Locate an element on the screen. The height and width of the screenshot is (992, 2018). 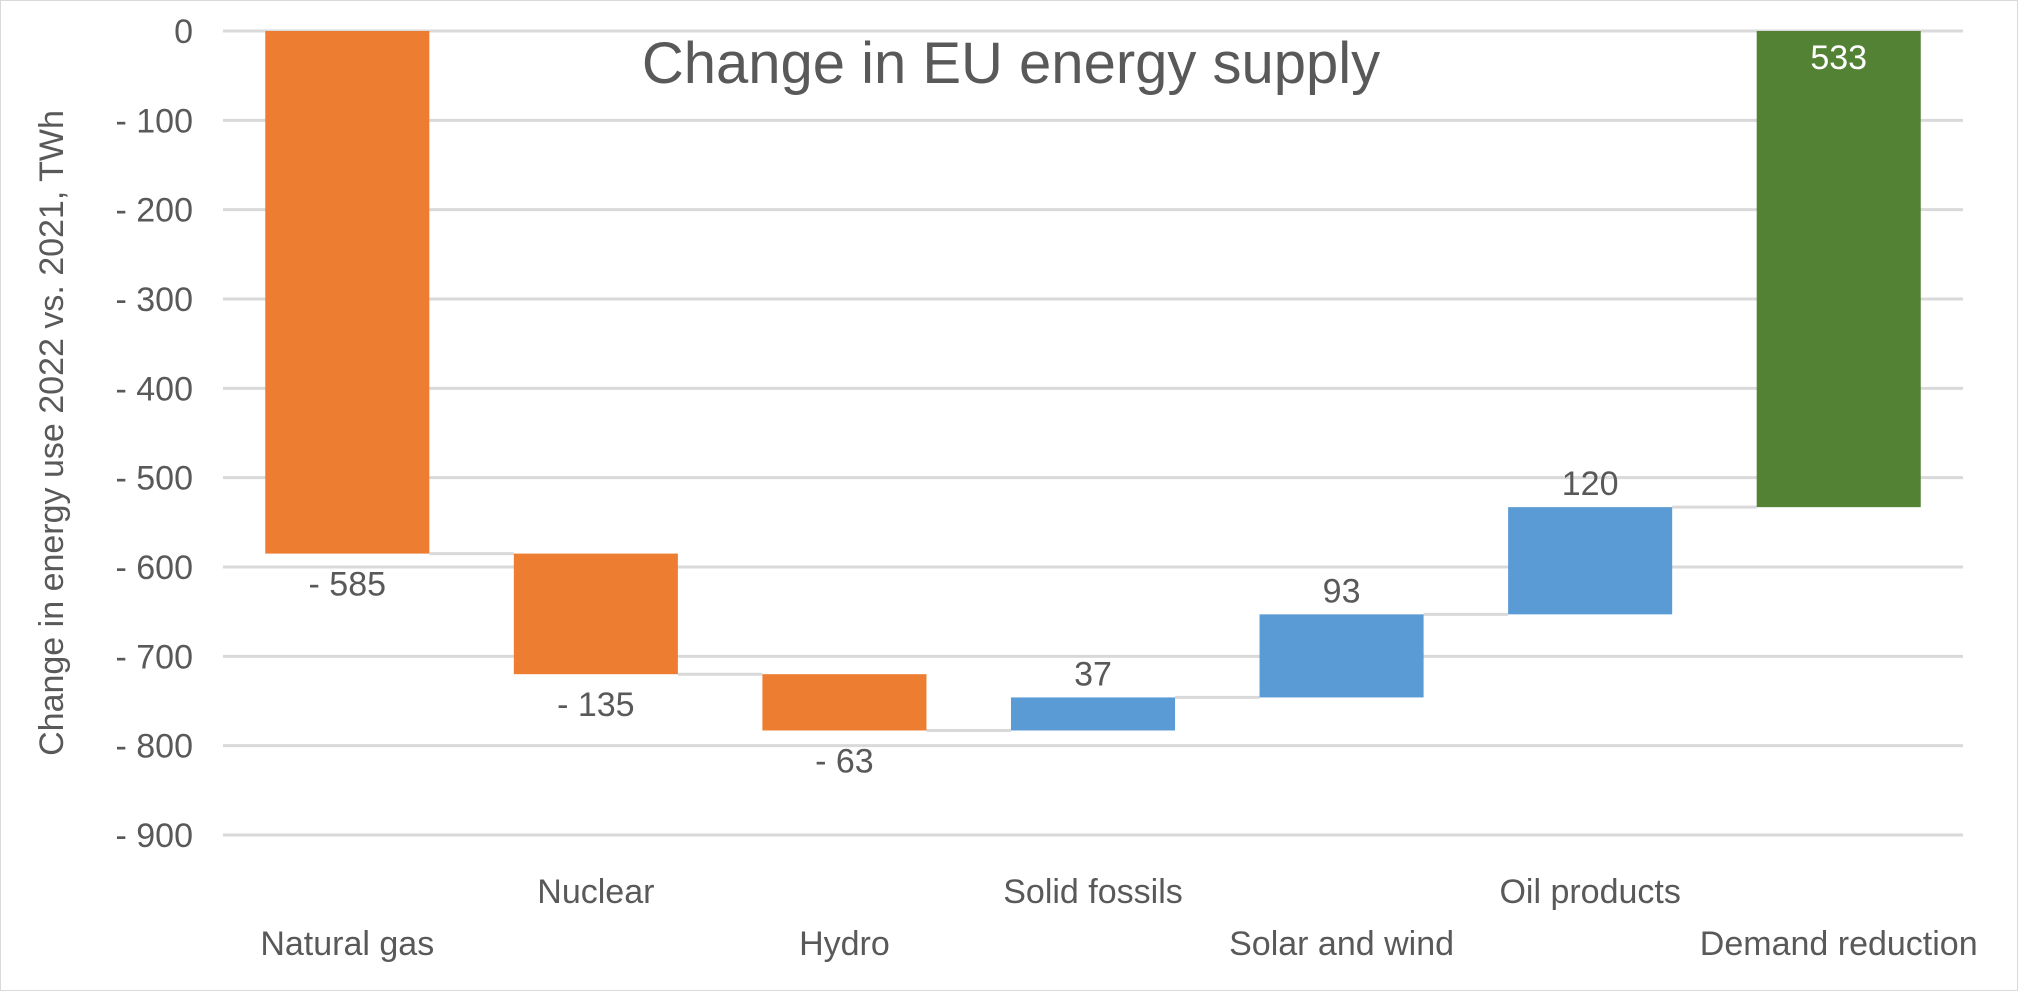
data-label: 37 is located at coordinates (1093, 674).